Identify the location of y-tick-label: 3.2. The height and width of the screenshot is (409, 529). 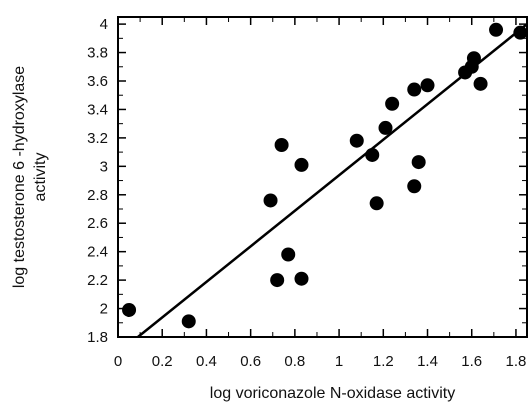
(97, 138).